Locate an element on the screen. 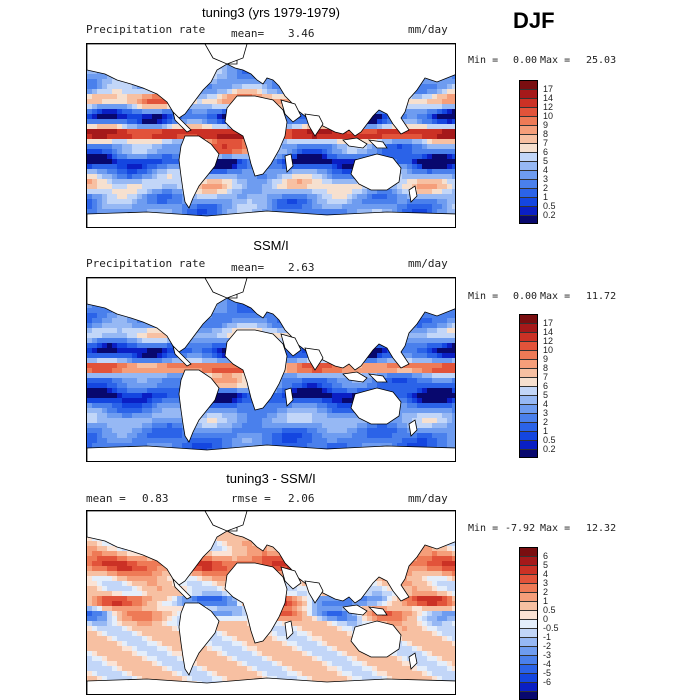 The height and width of the screenshot is (700, 700). season-label: DJF is located at coordinates (534, 20).